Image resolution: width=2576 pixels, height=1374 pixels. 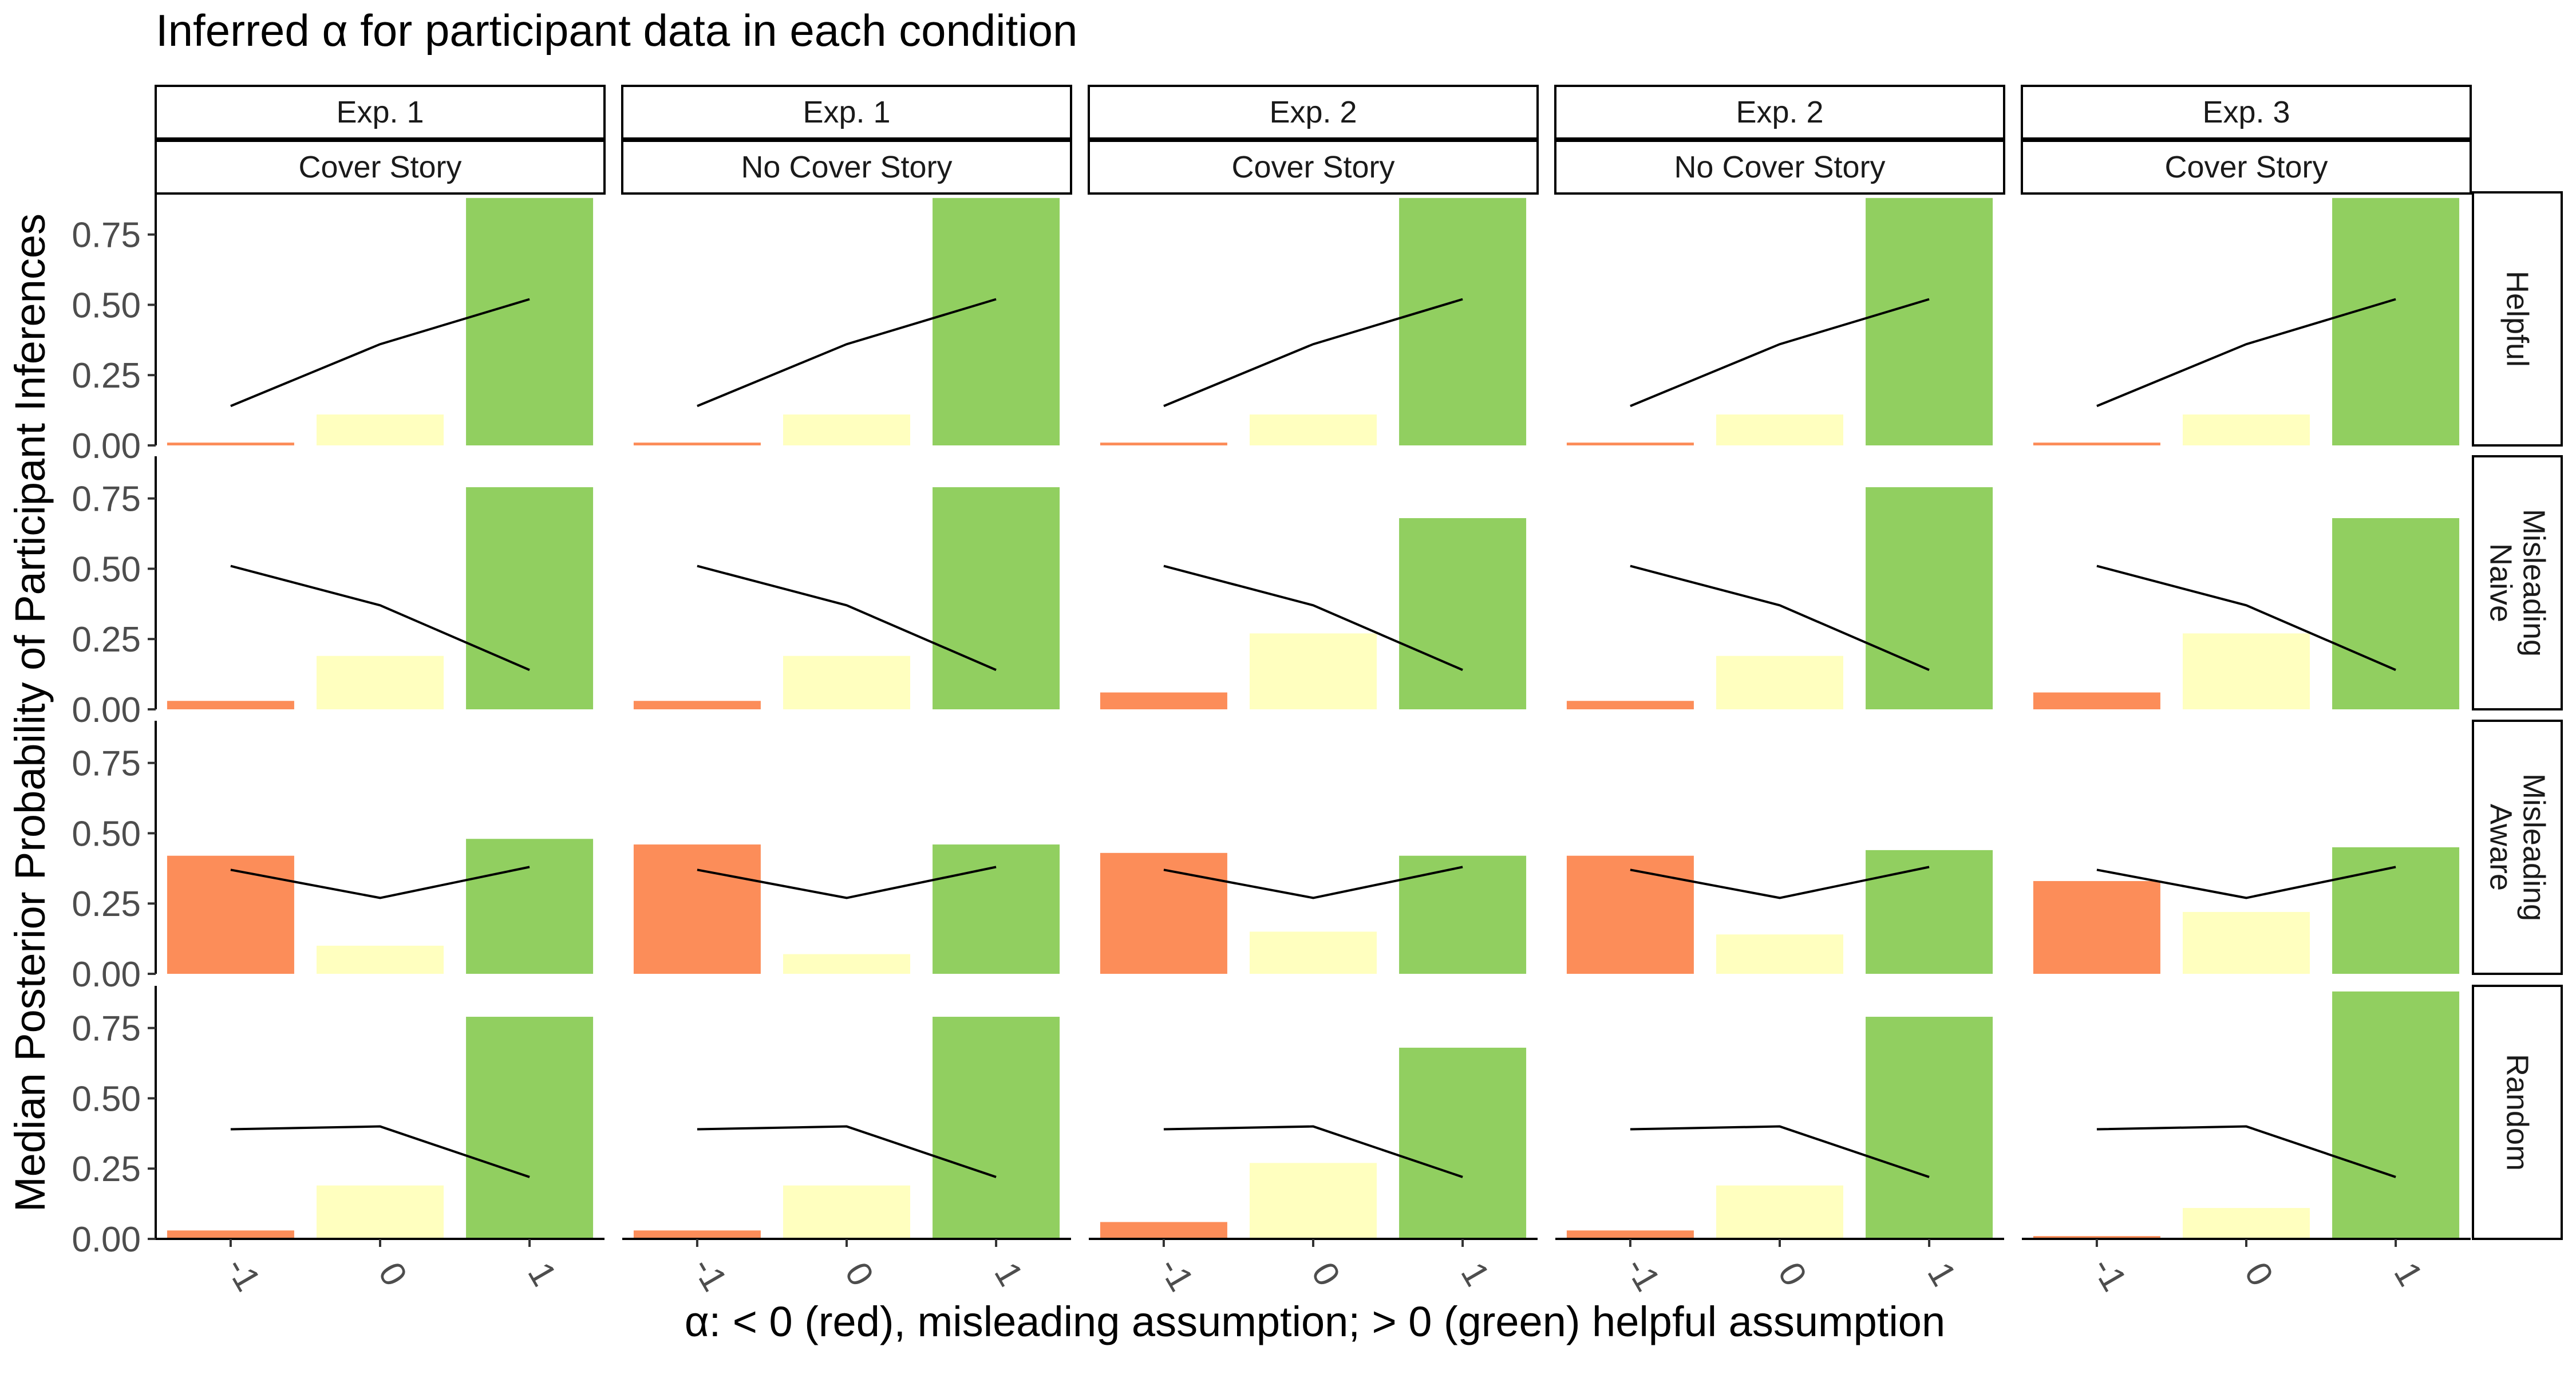 What do you see at coordinates (2501, 582) in the screenshot?
I see `row-strip-label: Naive` at bounding box center [2501, 582].